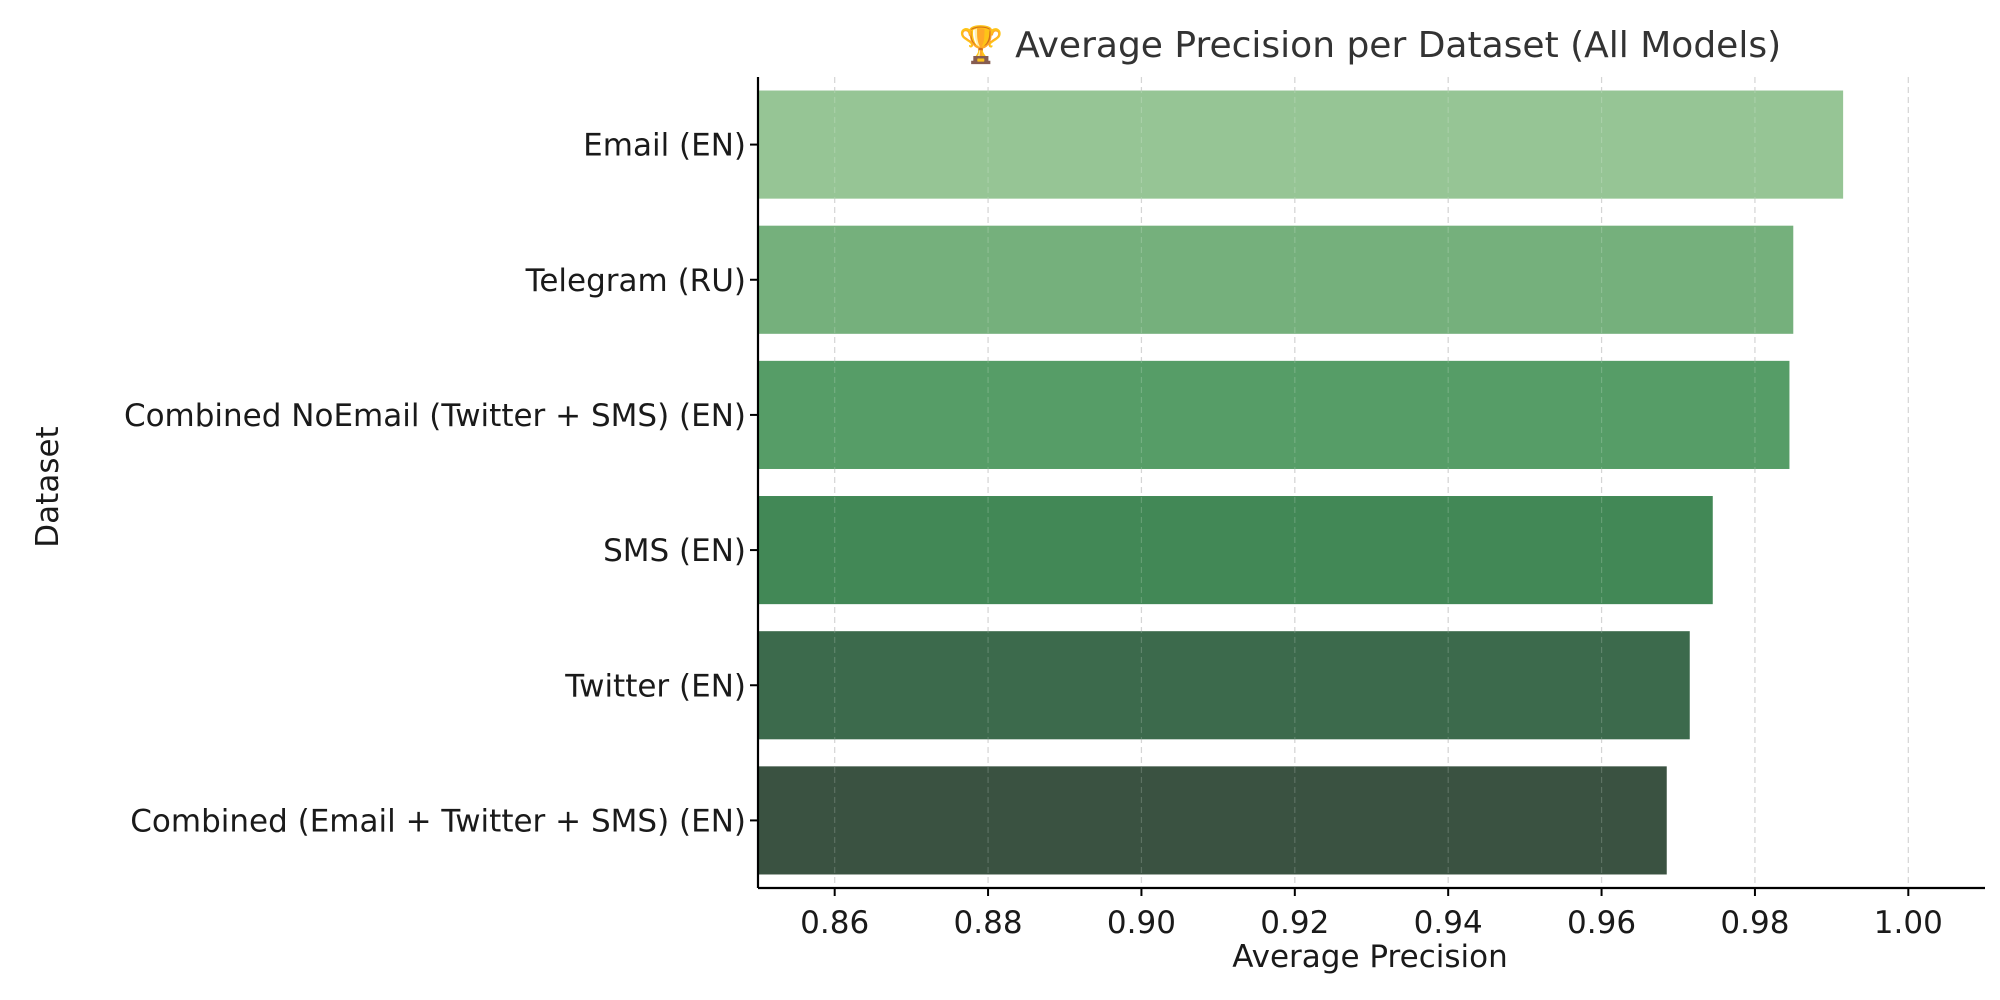  Describe the element at coordinates (48, 486) in the screenshot. I see `y-axis-label: Dataset` at that location.